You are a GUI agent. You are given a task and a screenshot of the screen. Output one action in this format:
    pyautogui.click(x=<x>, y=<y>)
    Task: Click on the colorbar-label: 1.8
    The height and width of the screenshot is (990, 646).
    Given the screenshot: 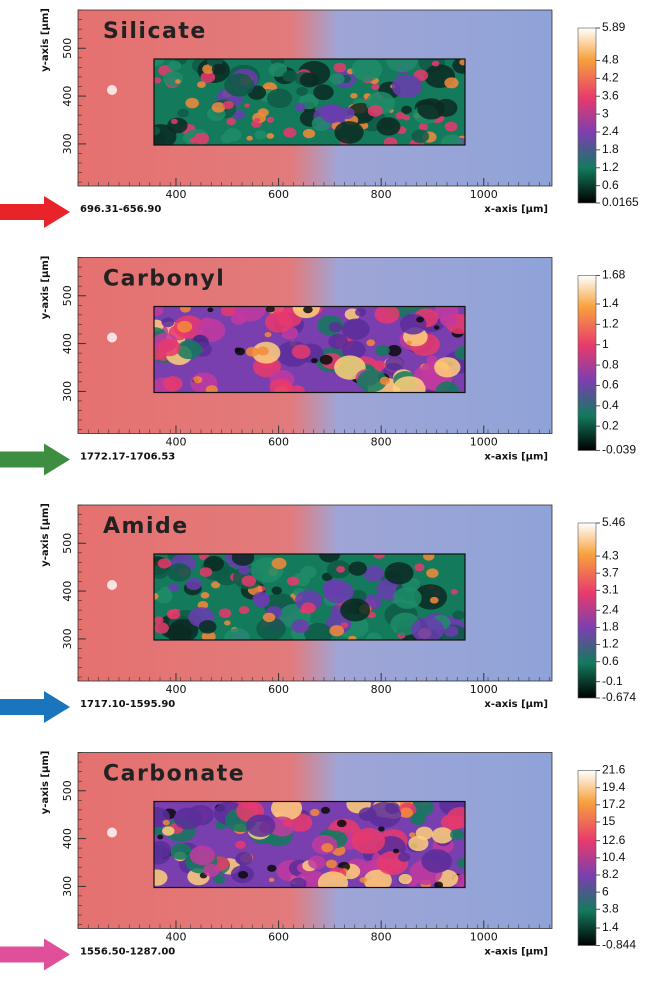 What is the action you would take?
    pyautogui.click(x=610, y=627)
    